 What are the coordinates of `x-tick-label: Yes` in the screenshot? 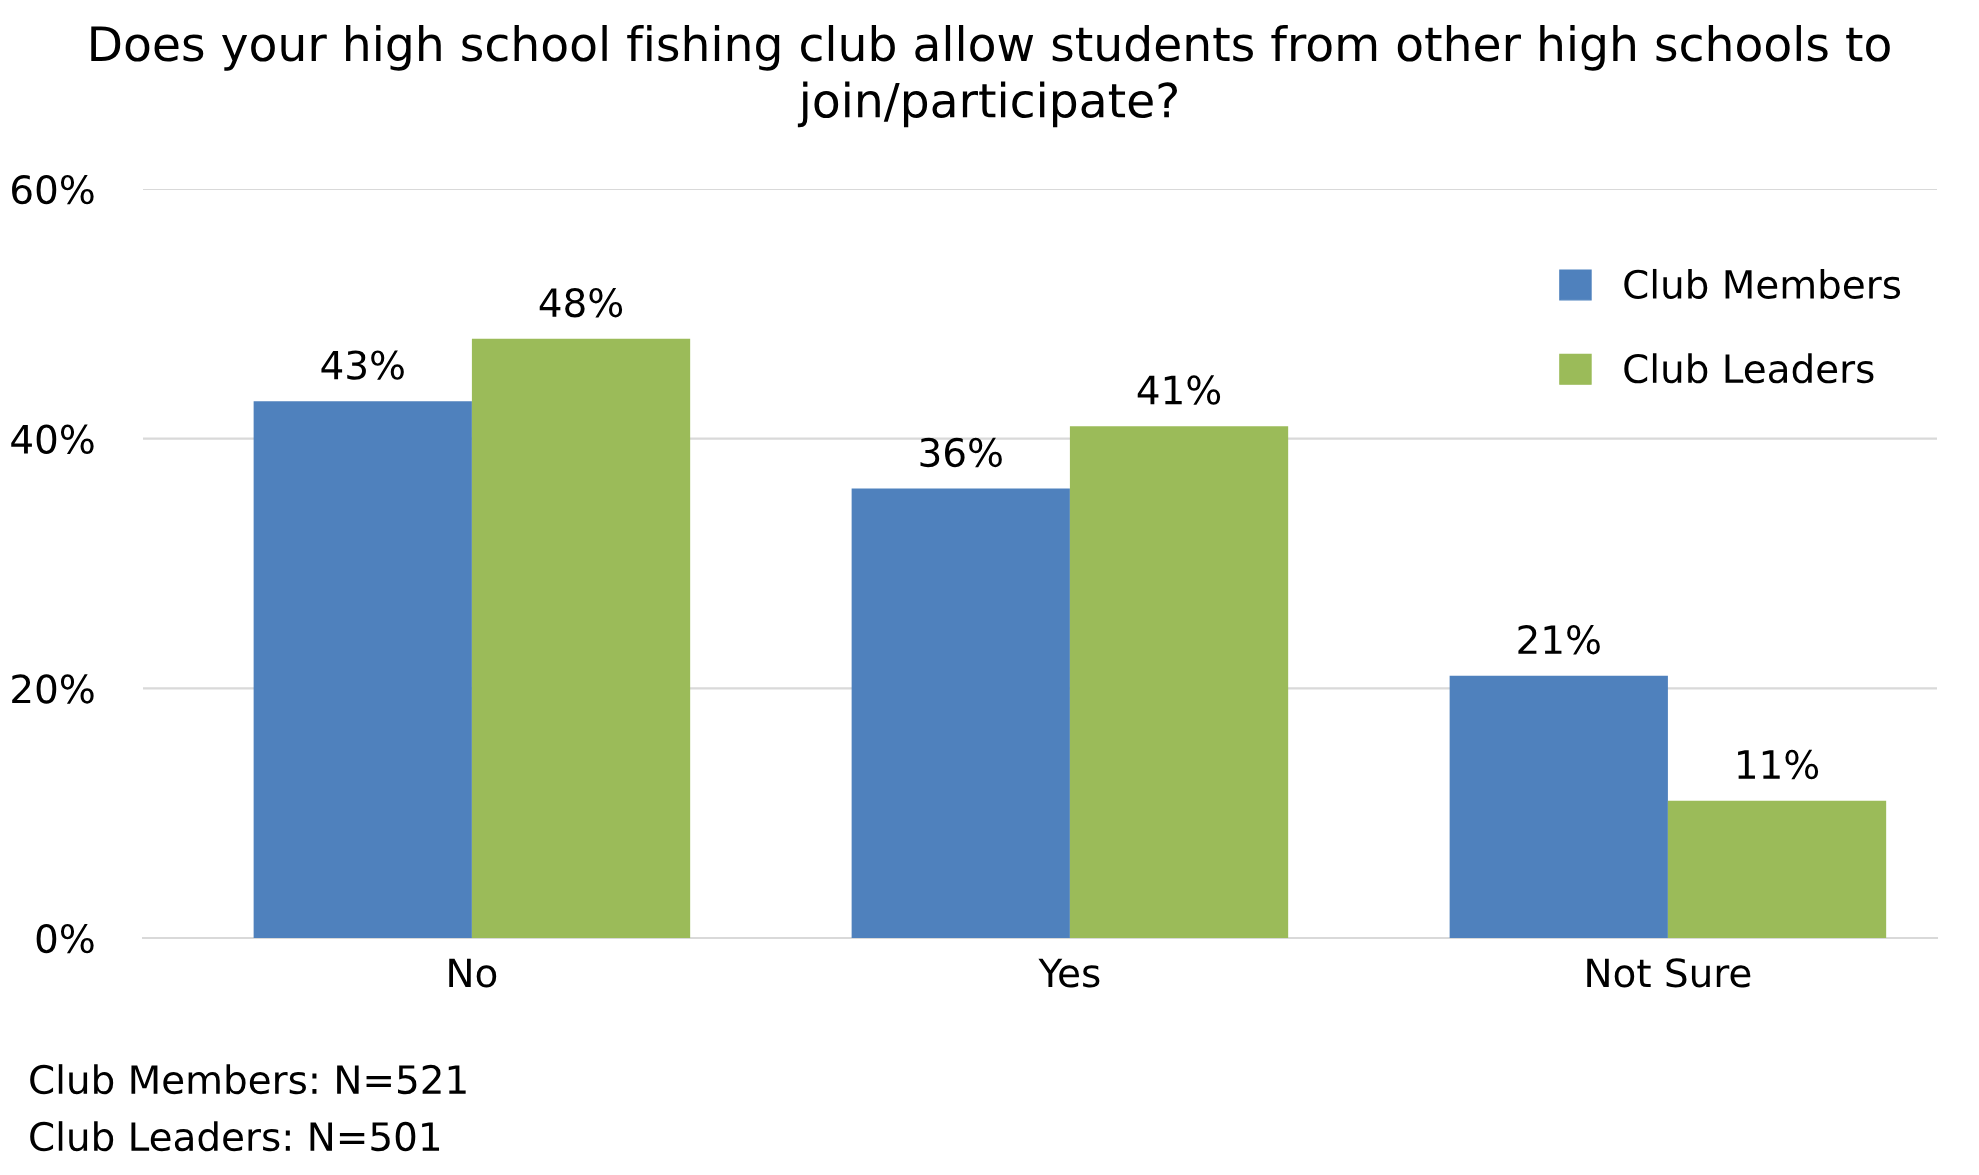 It's located at (1069, 973).